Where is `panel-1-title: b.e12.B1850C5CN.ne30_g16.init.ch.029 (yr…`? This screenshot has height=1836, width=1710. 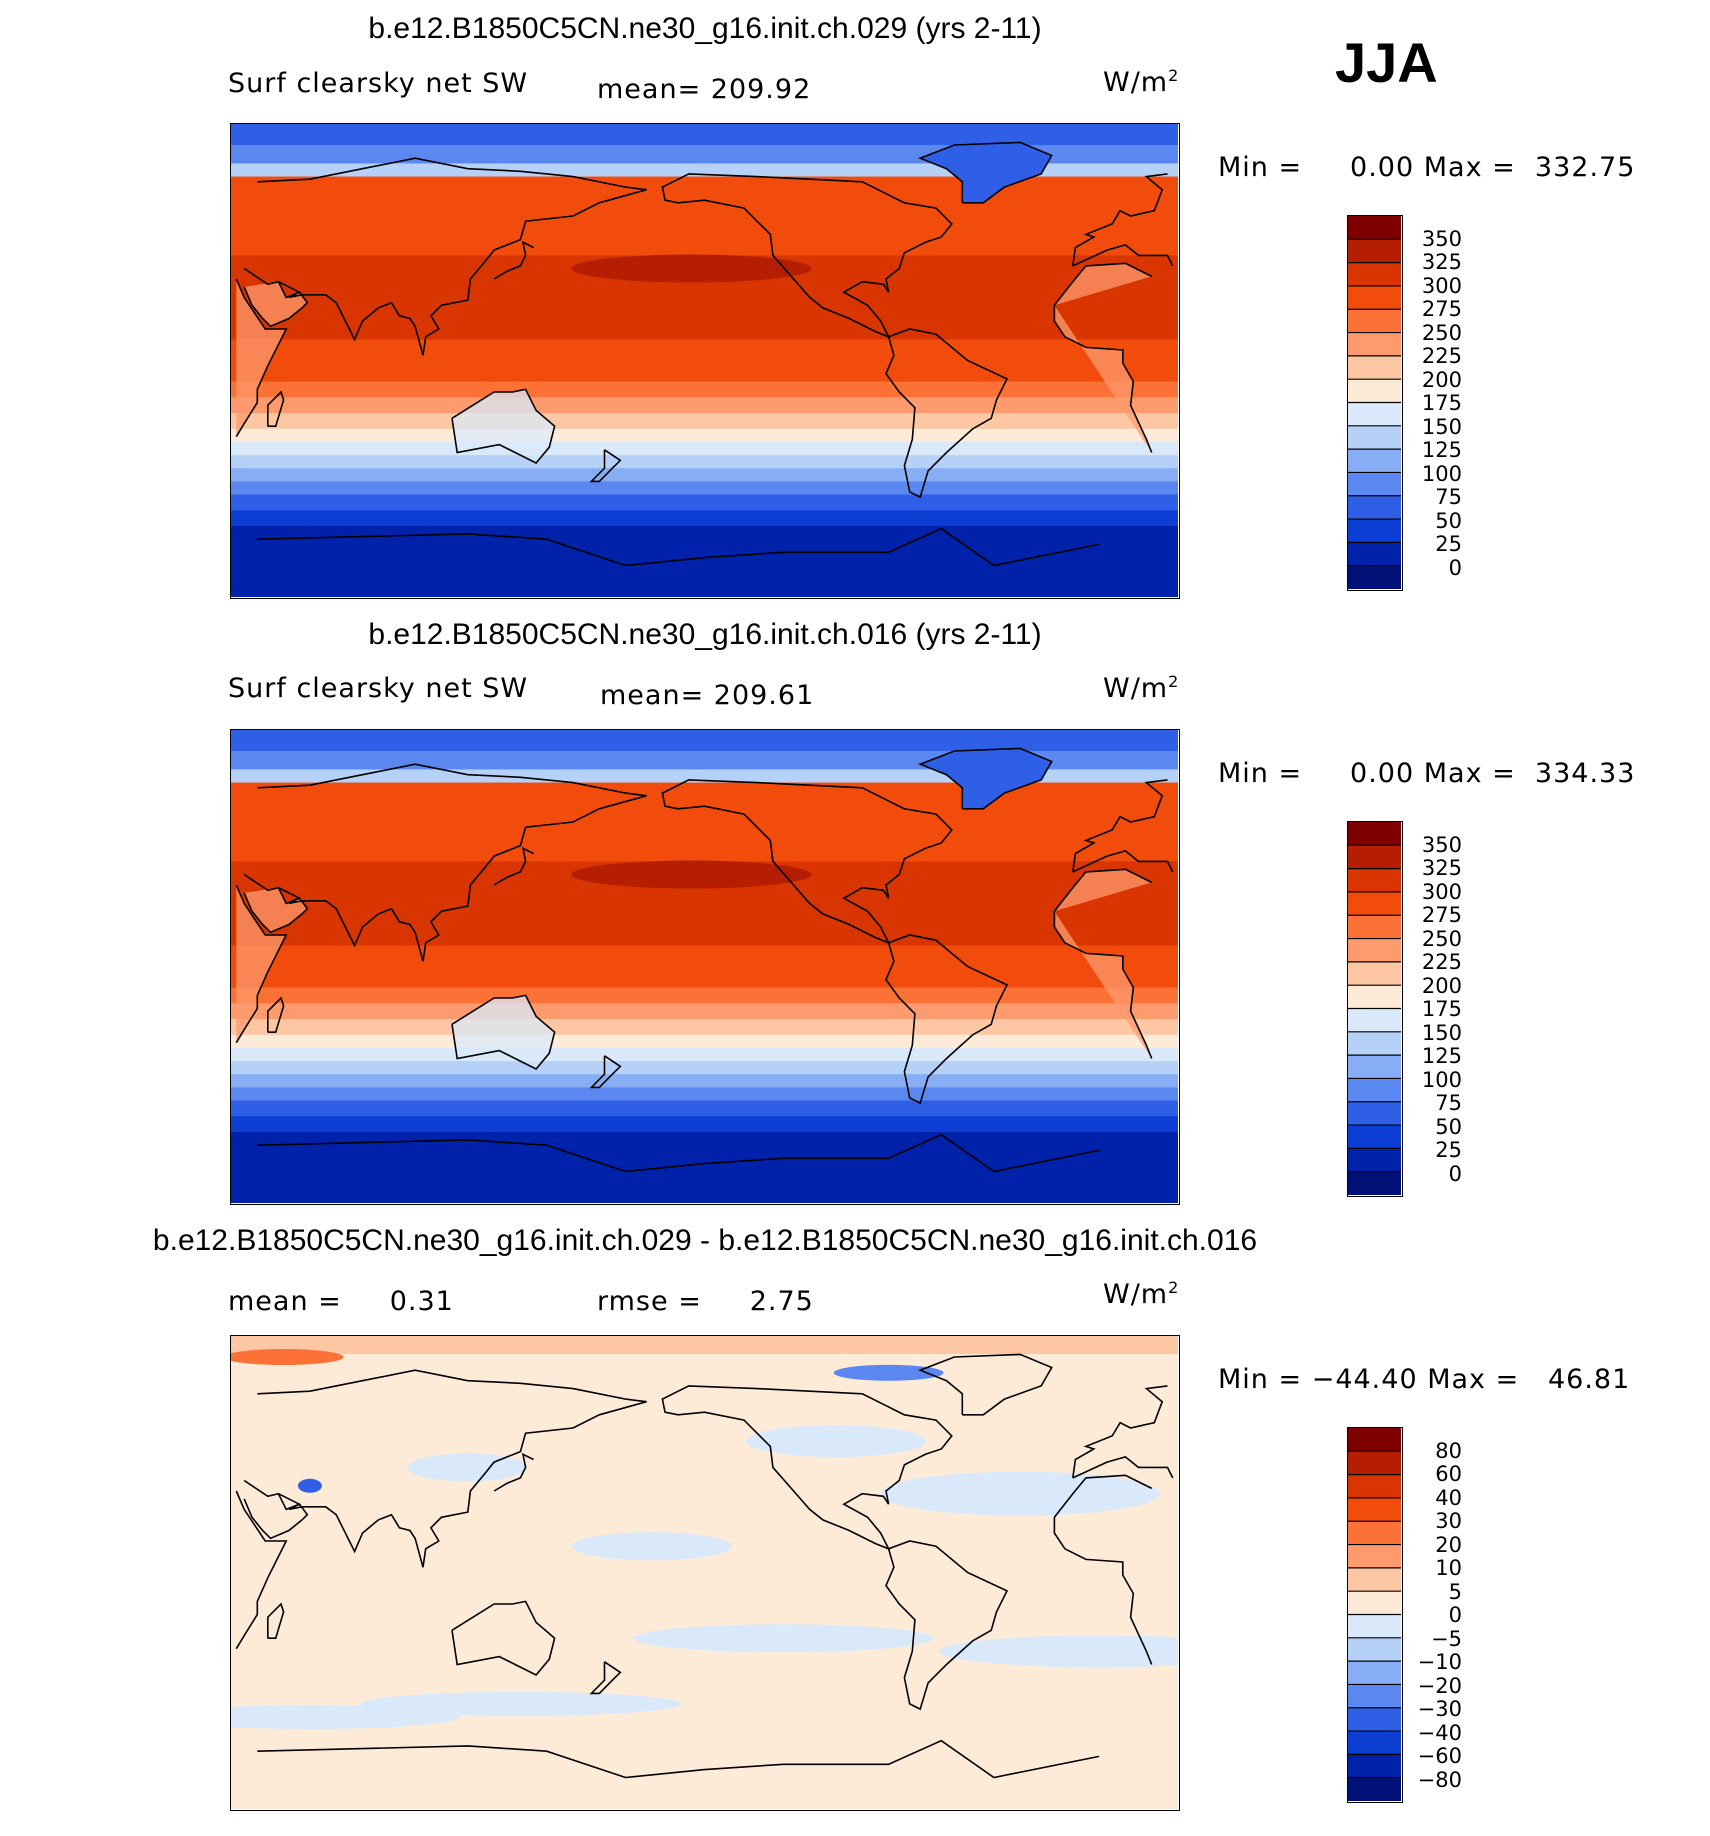
panel-1-title: b.e12.B1850C5CN.ne30_g16.init.ch.029 (yr… is located at coordinates (705, 28).